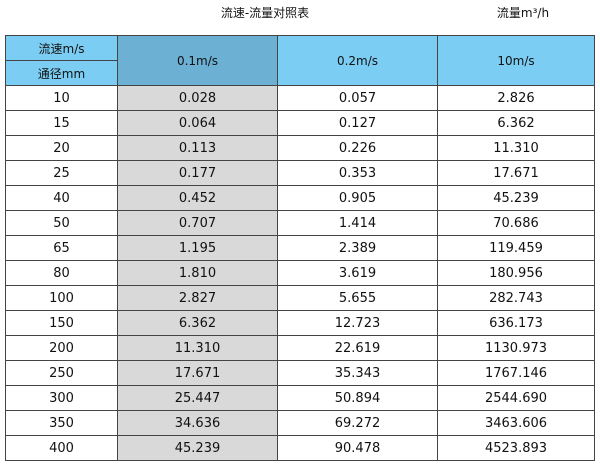 The image size is (600, 466). Describe the element at coordinates (197, 423) in the screenshot. I see `flow-cell: 34.636` at that location.